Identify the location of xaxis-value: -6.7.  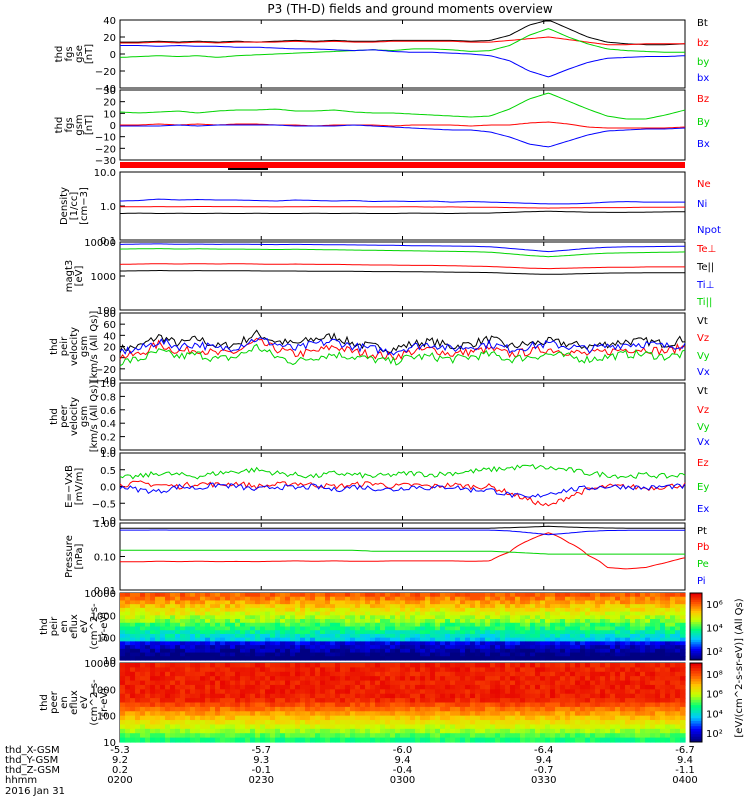
(685, 750).